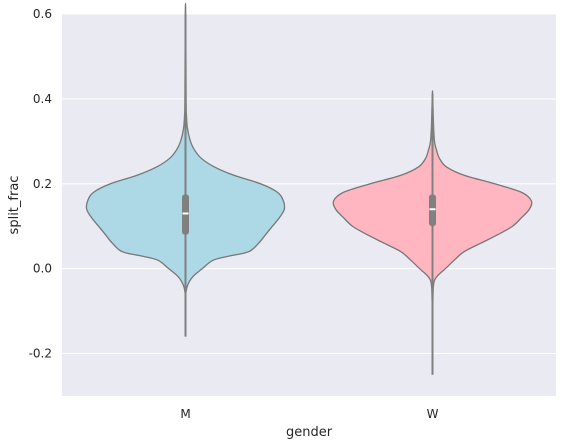  Describe the element at coordinates (433, 414) in the screenshot. I see `x-tick-label: W` at that location.